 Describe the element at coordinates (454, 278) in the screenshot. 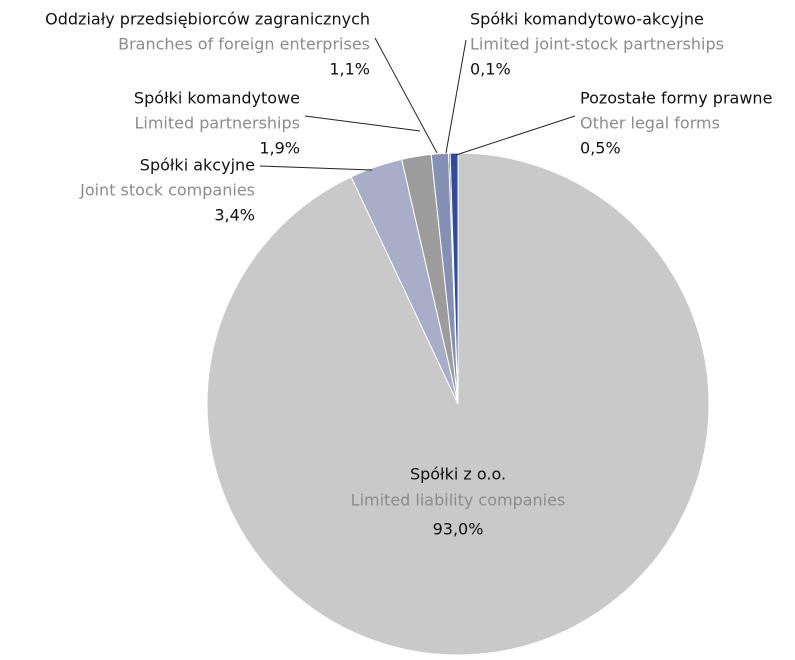

I see `pie-slice` at that location.